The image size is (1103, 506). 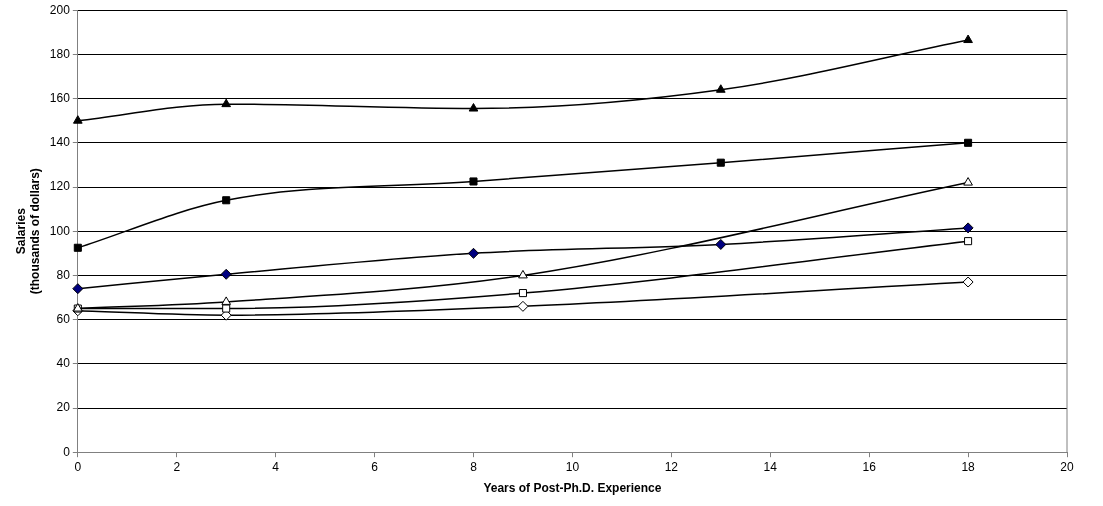 What do you see at coordinates (78, 466) in the screenshot?
I see `x-tick-label: 0` at bounding box center [78, 466].